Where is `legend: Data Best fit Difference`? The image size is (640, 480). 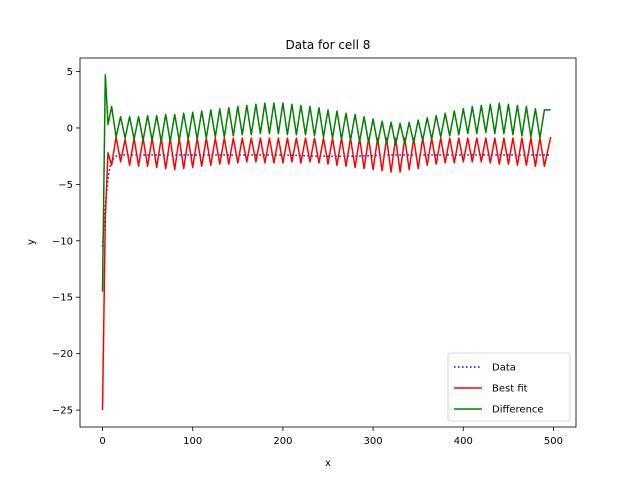
legend: Data Best fit Difference is located at coordinates (509, 387).